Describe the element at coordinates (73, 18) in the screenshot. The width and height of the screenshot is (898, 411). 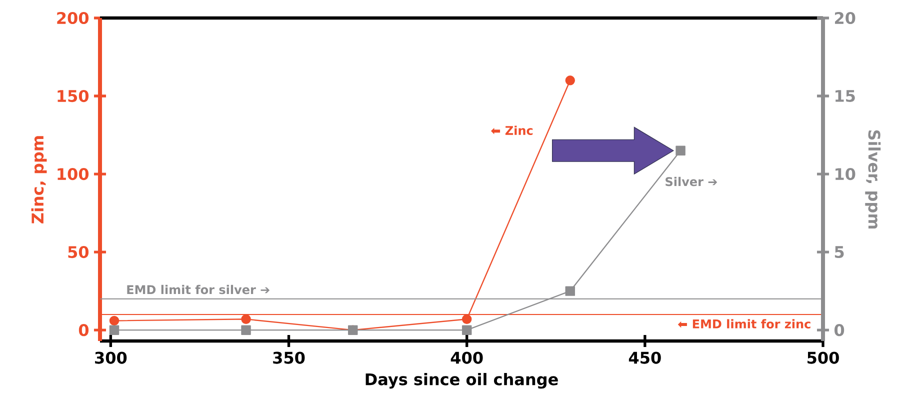
I see `y-tick-label: 200` at that location.